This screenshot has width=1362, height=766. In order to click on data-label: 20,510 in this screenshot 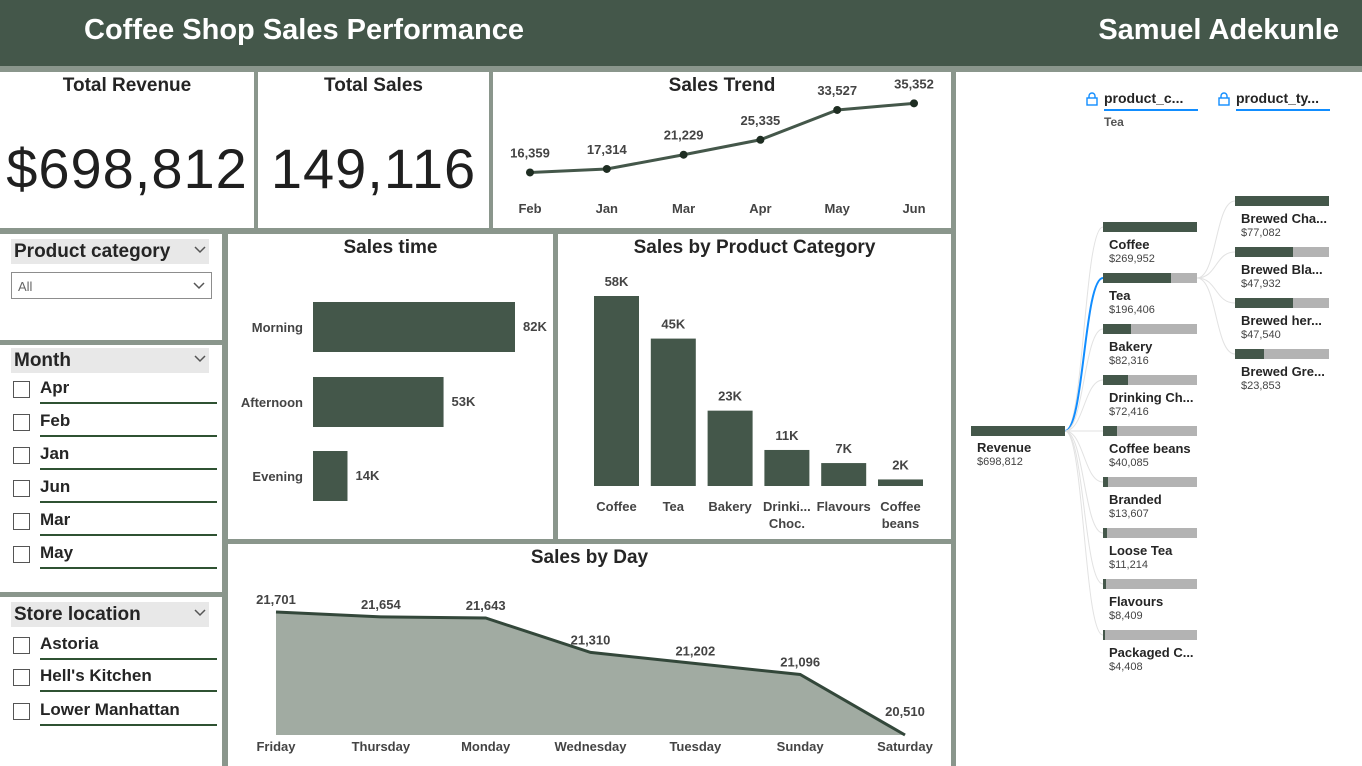, I will do `click(905, 711)`.